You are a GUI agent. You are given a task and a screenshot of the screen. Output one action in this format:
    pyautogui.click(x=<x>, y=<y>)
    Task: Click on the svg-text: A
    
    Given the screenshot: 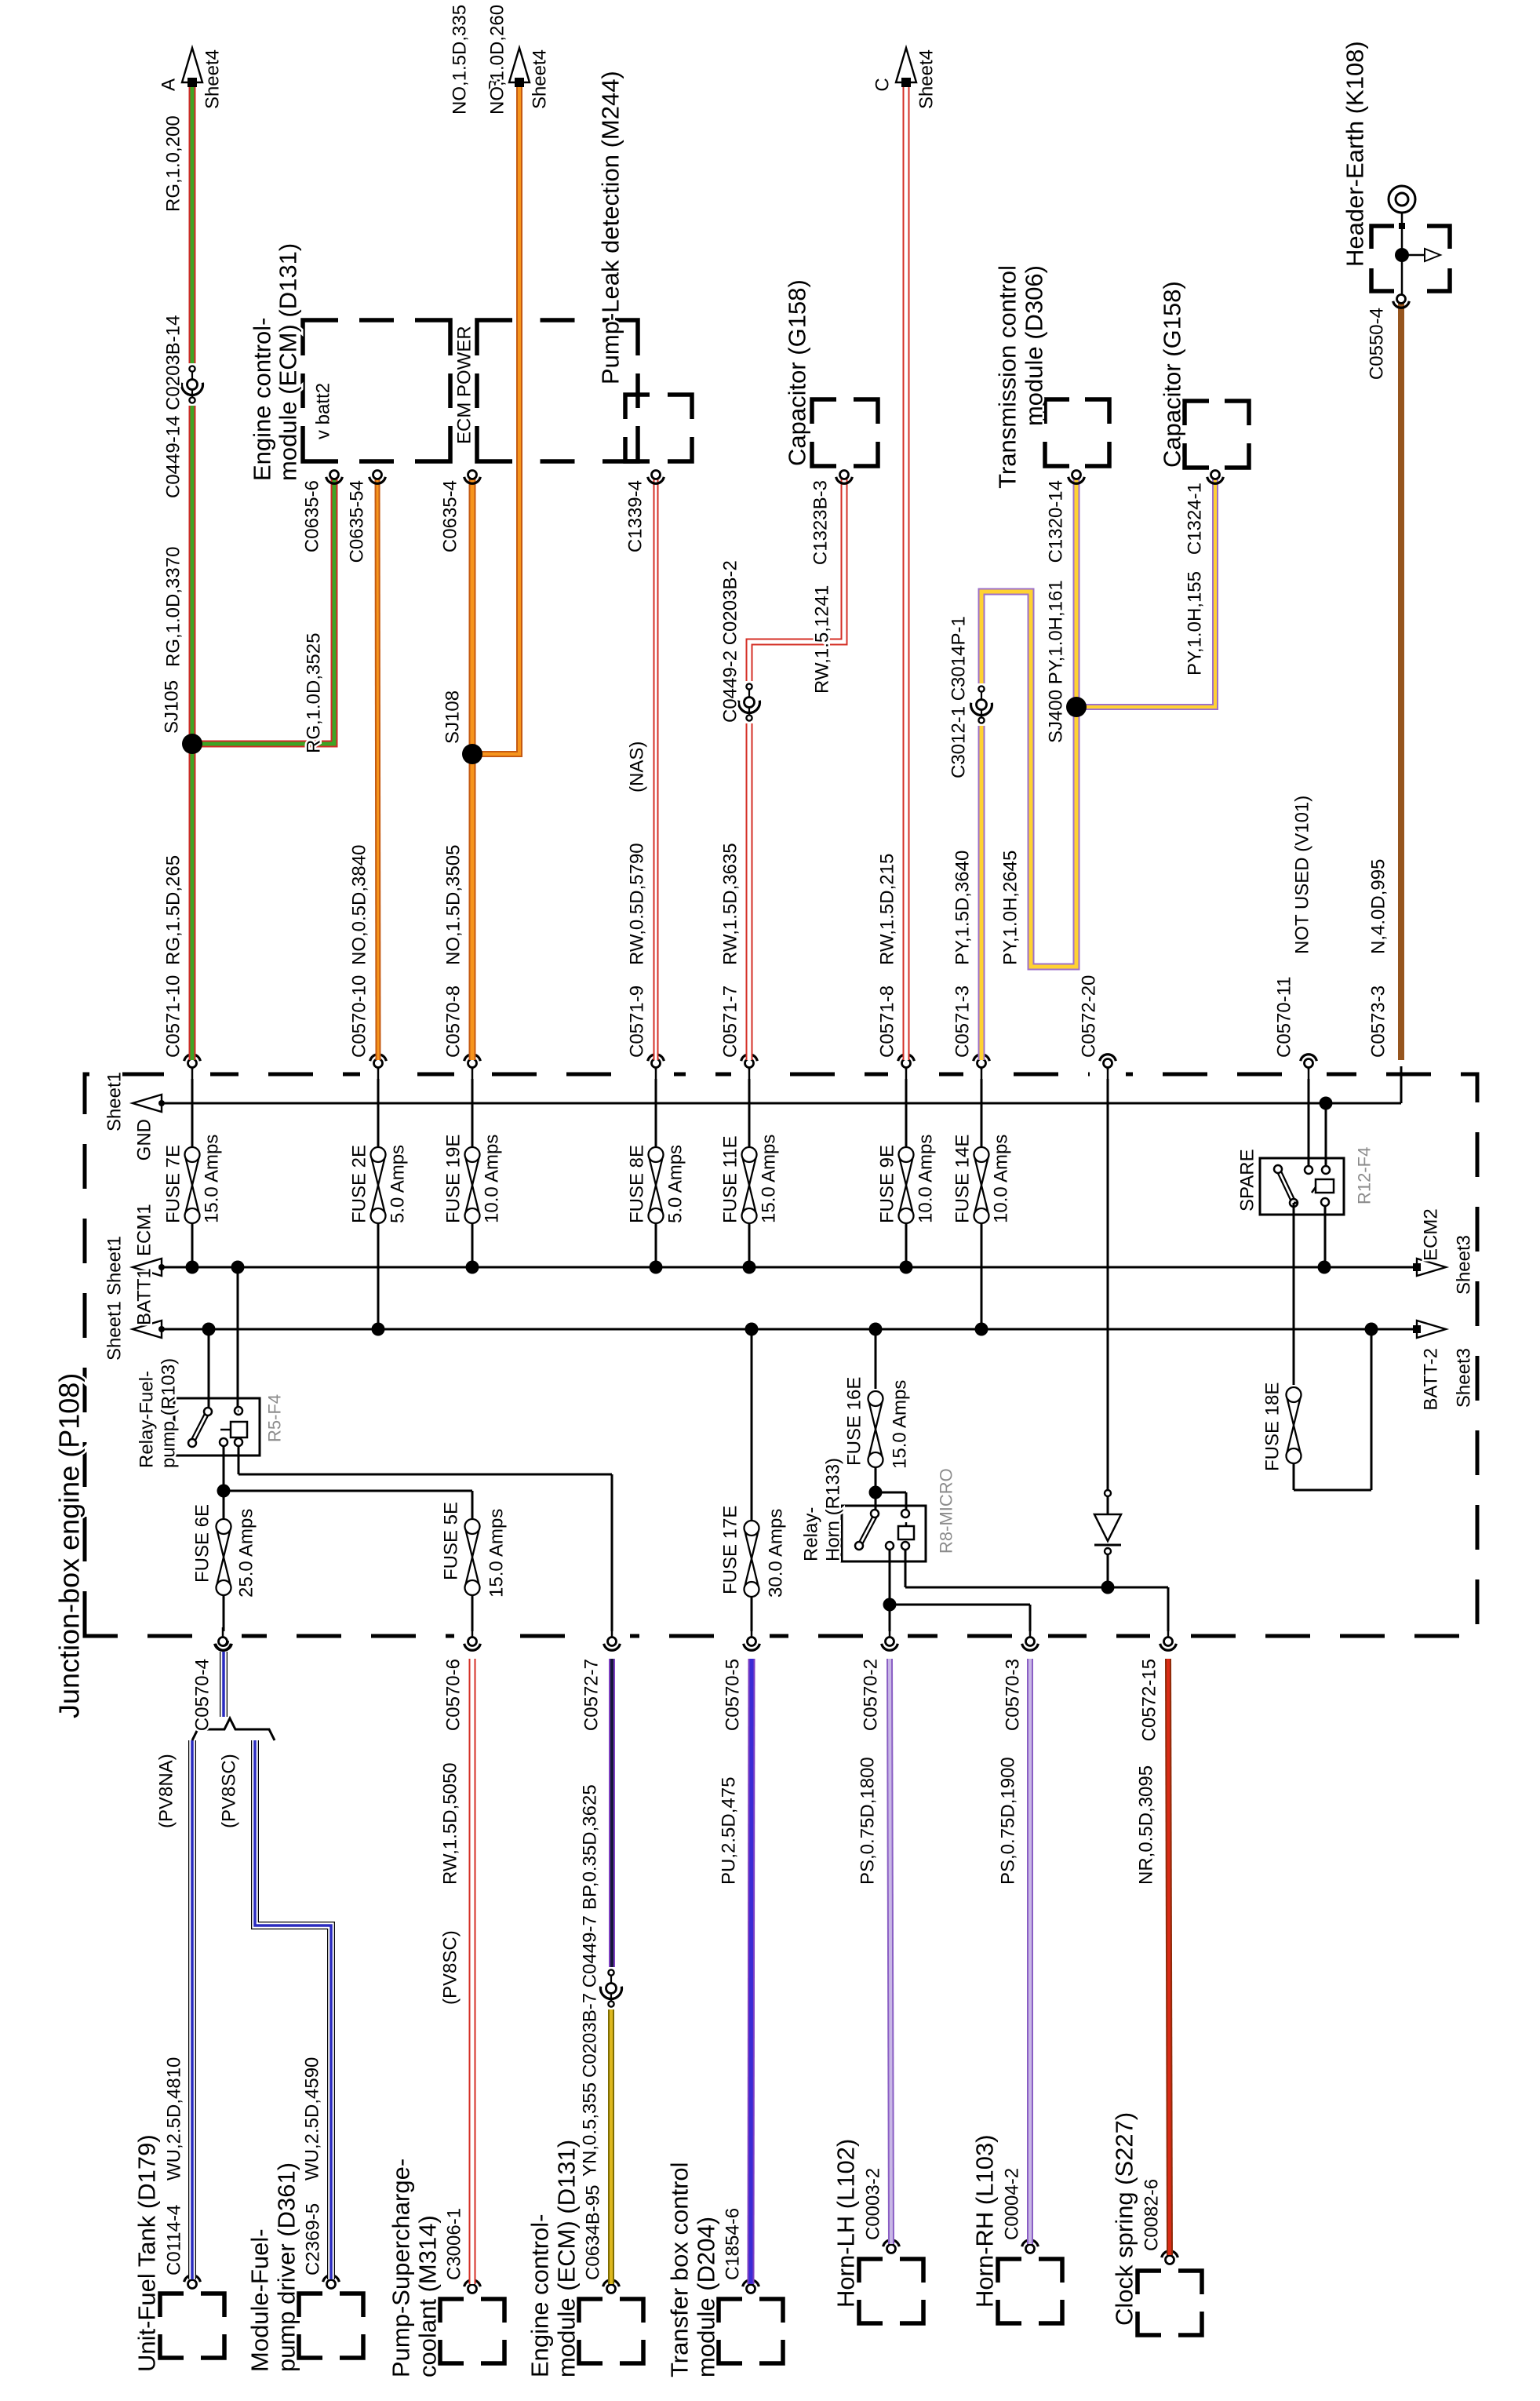 What is the action you would take?
    pyautogui.click(x=169, y=84)
    